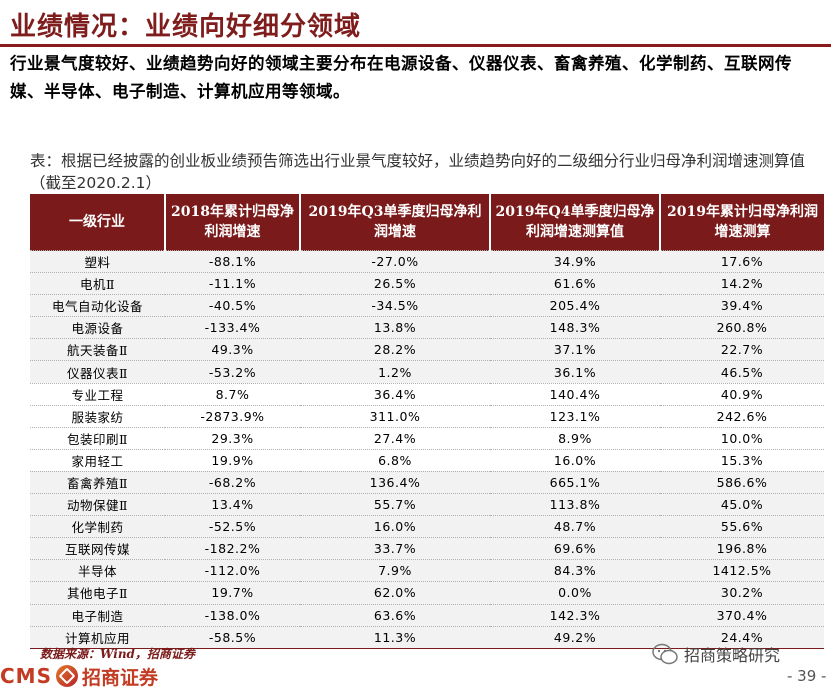 This screenshot has height=690, width=831. What do you see at coordinates (232, 394) in the screenshot?
I see `growth-value-cell: 8.7%` at bounding box center [232, 394].